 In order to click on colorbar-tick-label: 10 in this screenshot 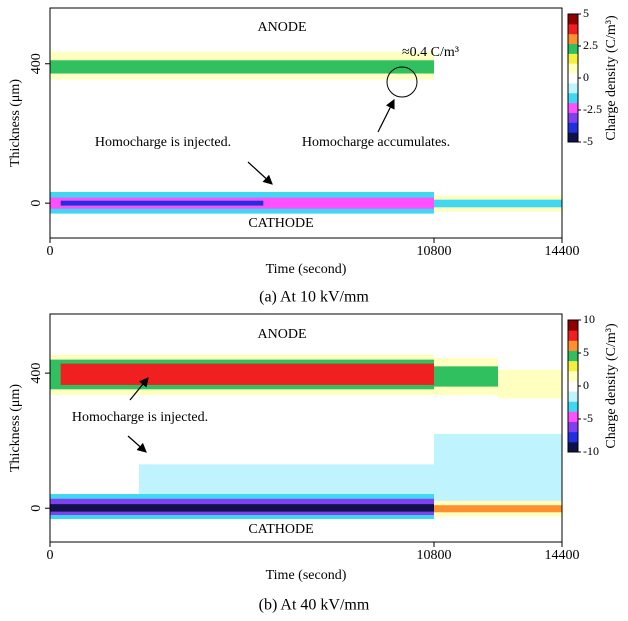, I will do `click(589, 319)`.